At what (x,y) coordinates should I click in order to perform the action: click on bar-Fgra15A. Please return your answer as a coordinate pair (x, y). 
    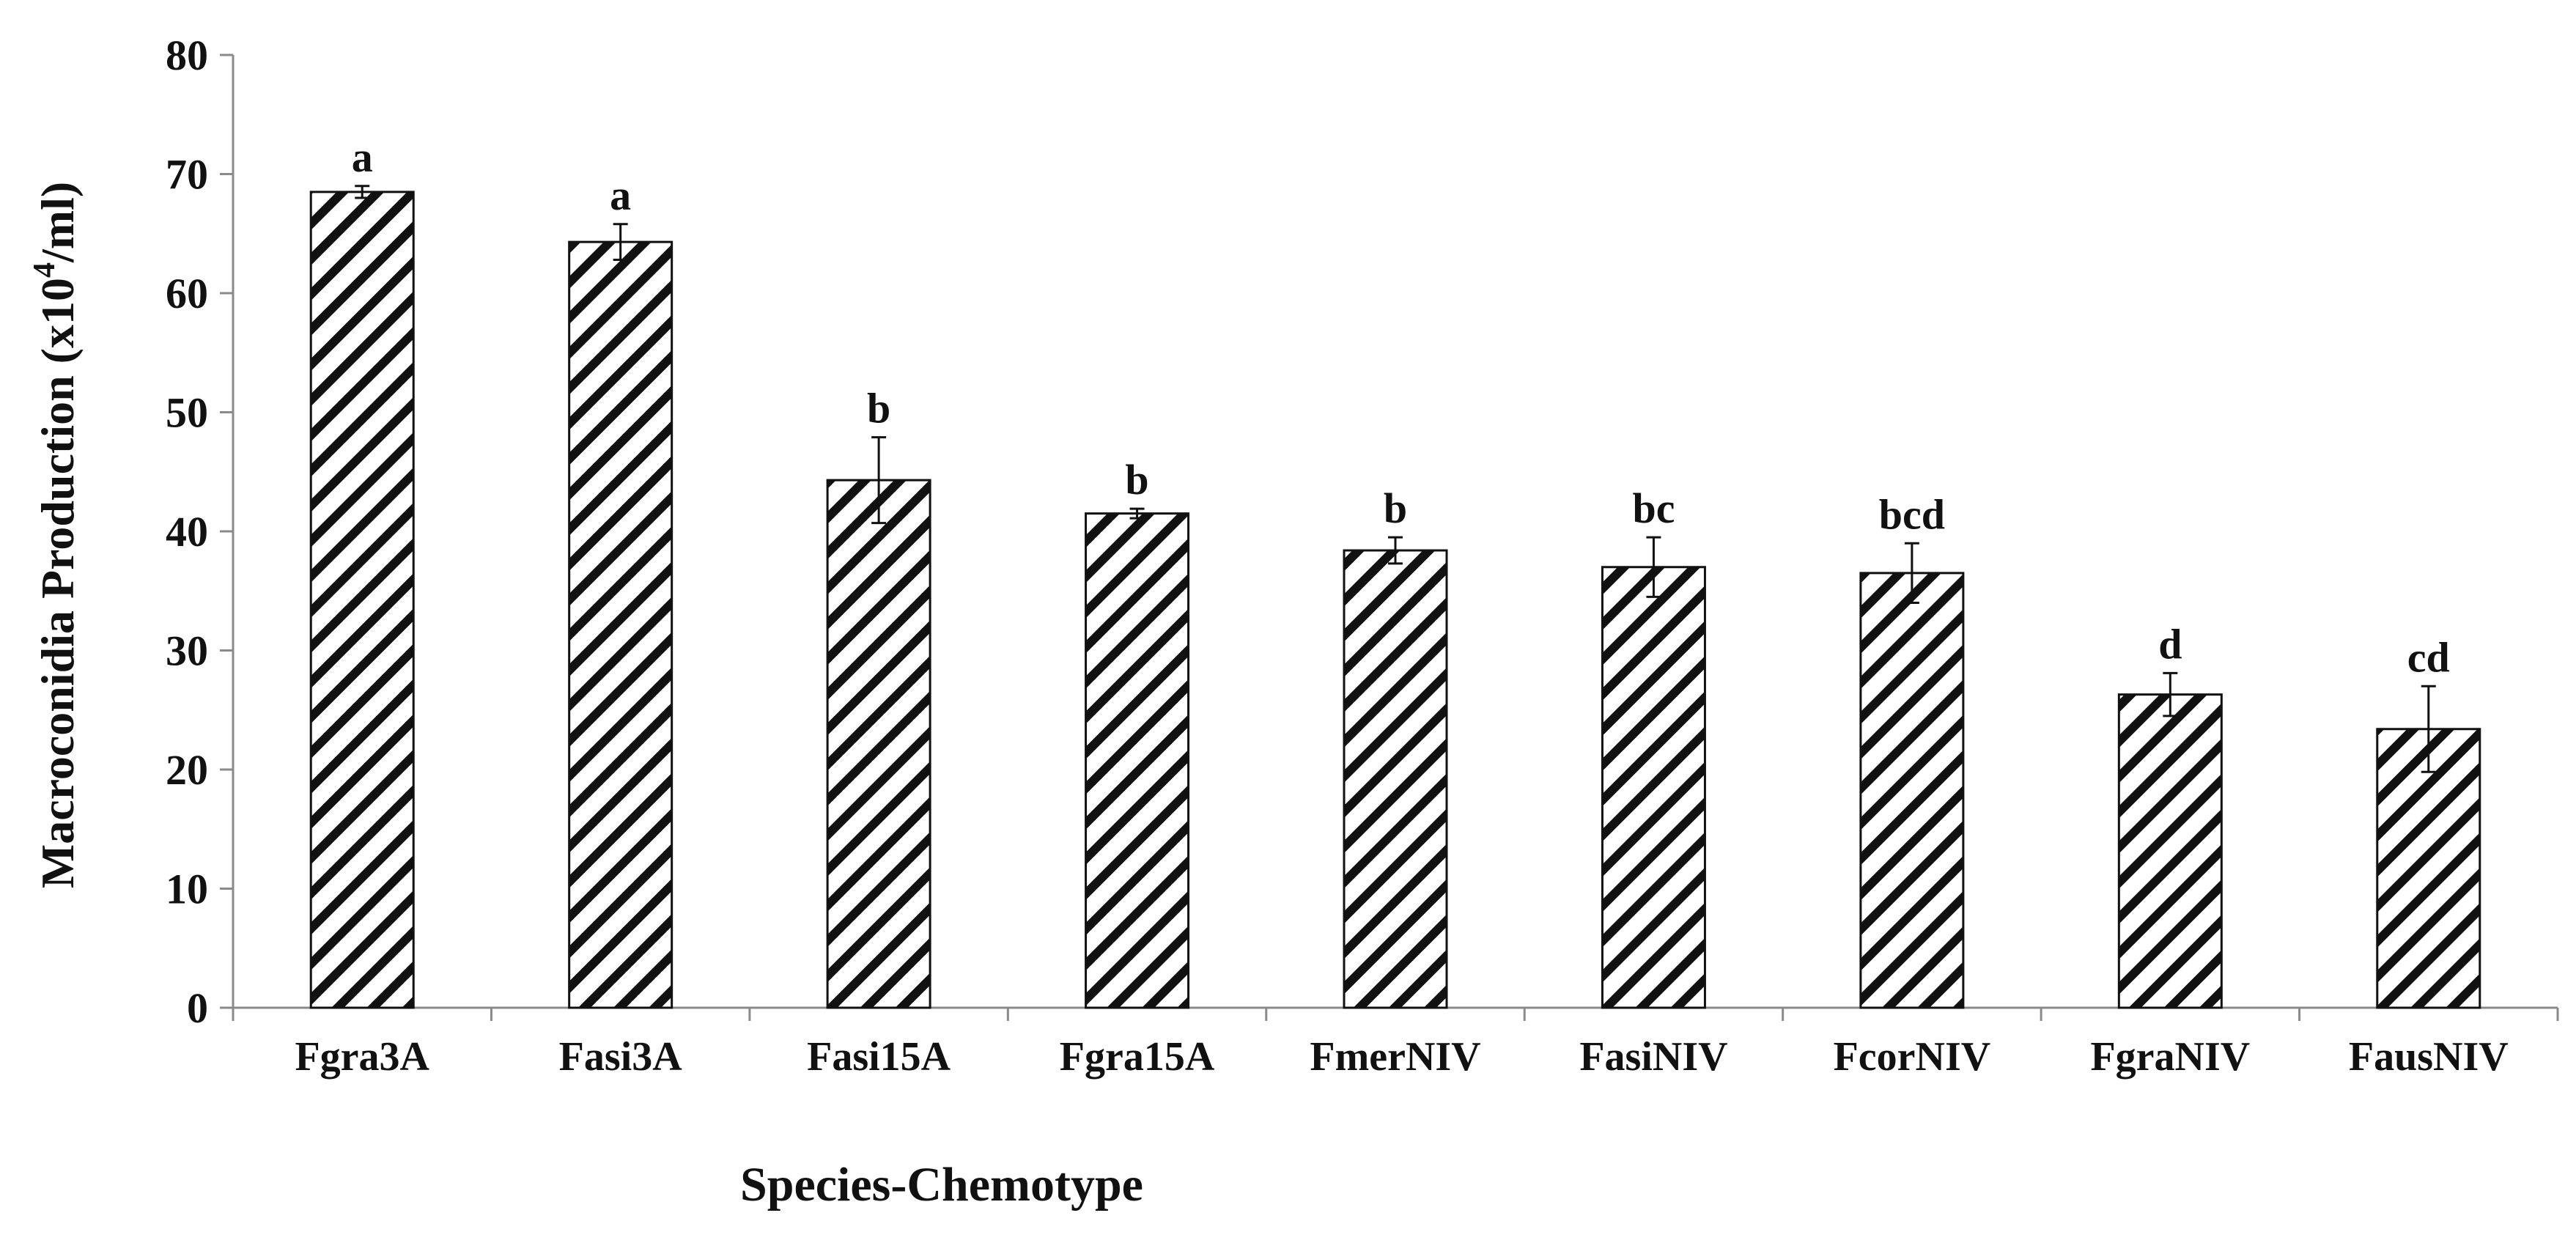
    Looking at the image, I should click on (1137, 760).